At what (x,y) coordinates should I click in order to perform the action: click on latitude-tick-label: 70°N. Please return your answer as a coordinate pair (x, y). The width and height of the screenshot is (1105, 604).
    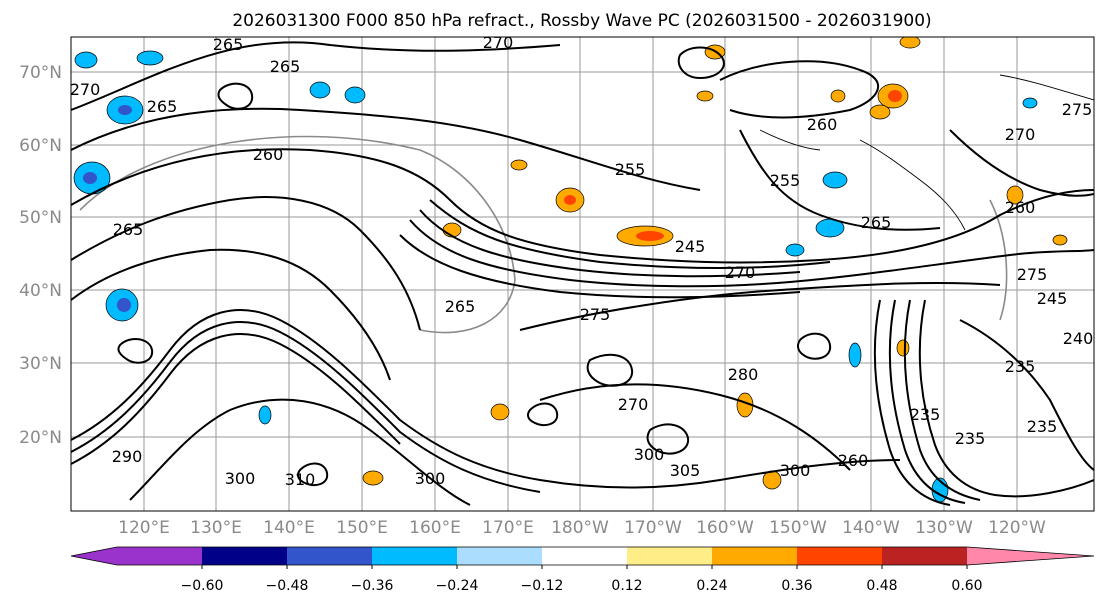
    Looking at the image, I should click on (40, 73).